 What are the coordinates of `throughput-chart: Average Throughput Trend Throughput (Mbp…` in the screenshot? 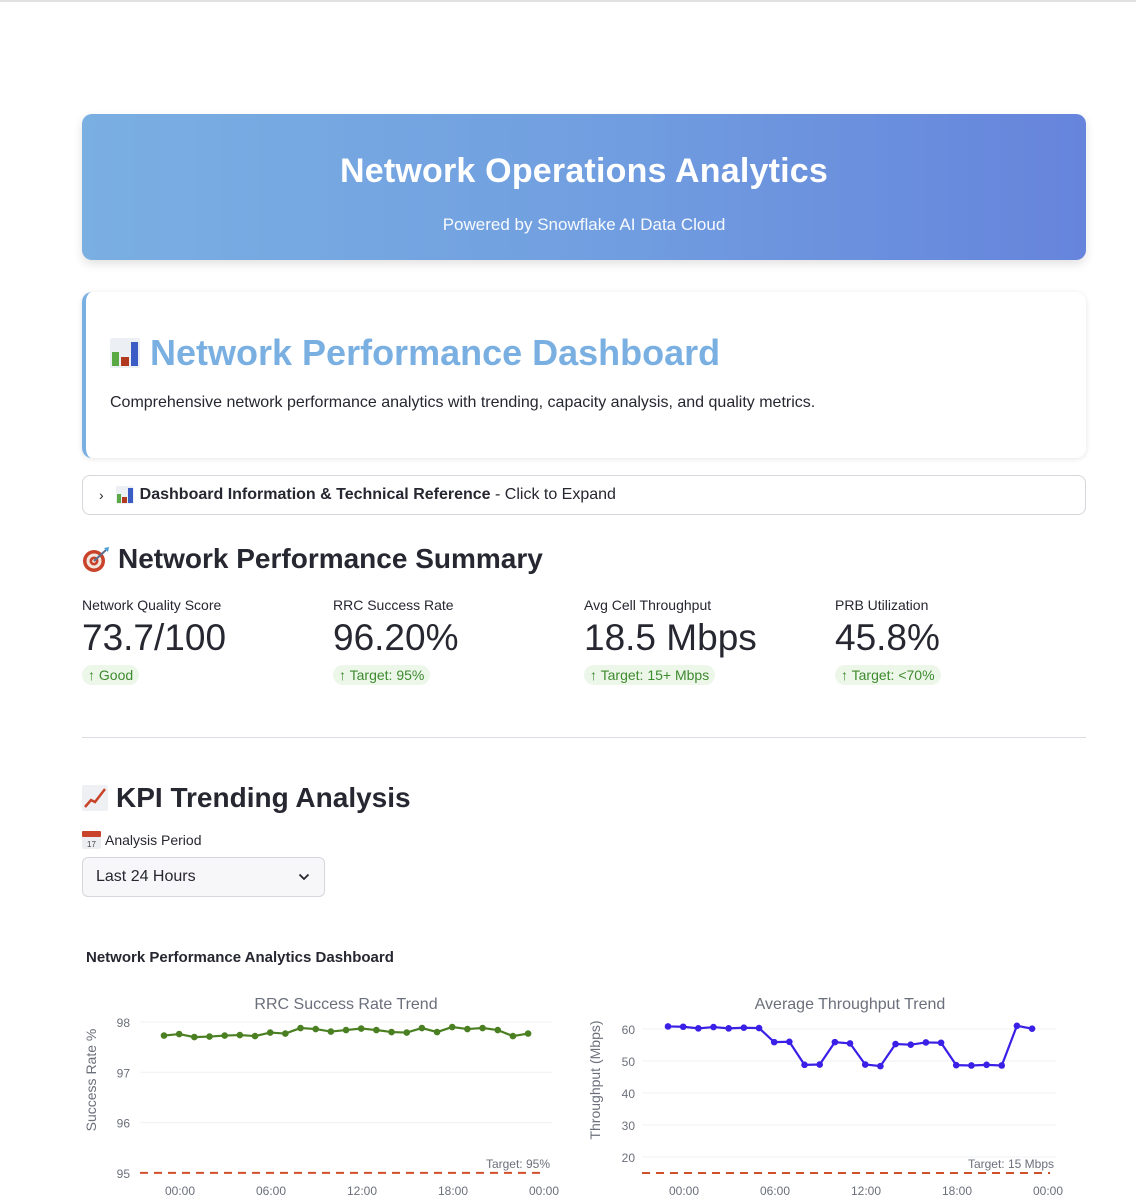 It's located at (858, 1090).